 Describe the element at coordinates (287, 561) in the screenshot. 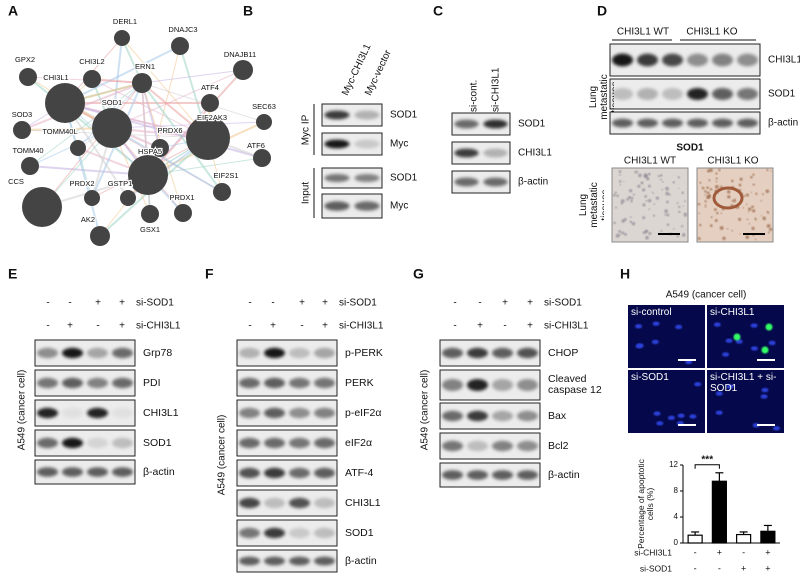

I see `blot` at that location.